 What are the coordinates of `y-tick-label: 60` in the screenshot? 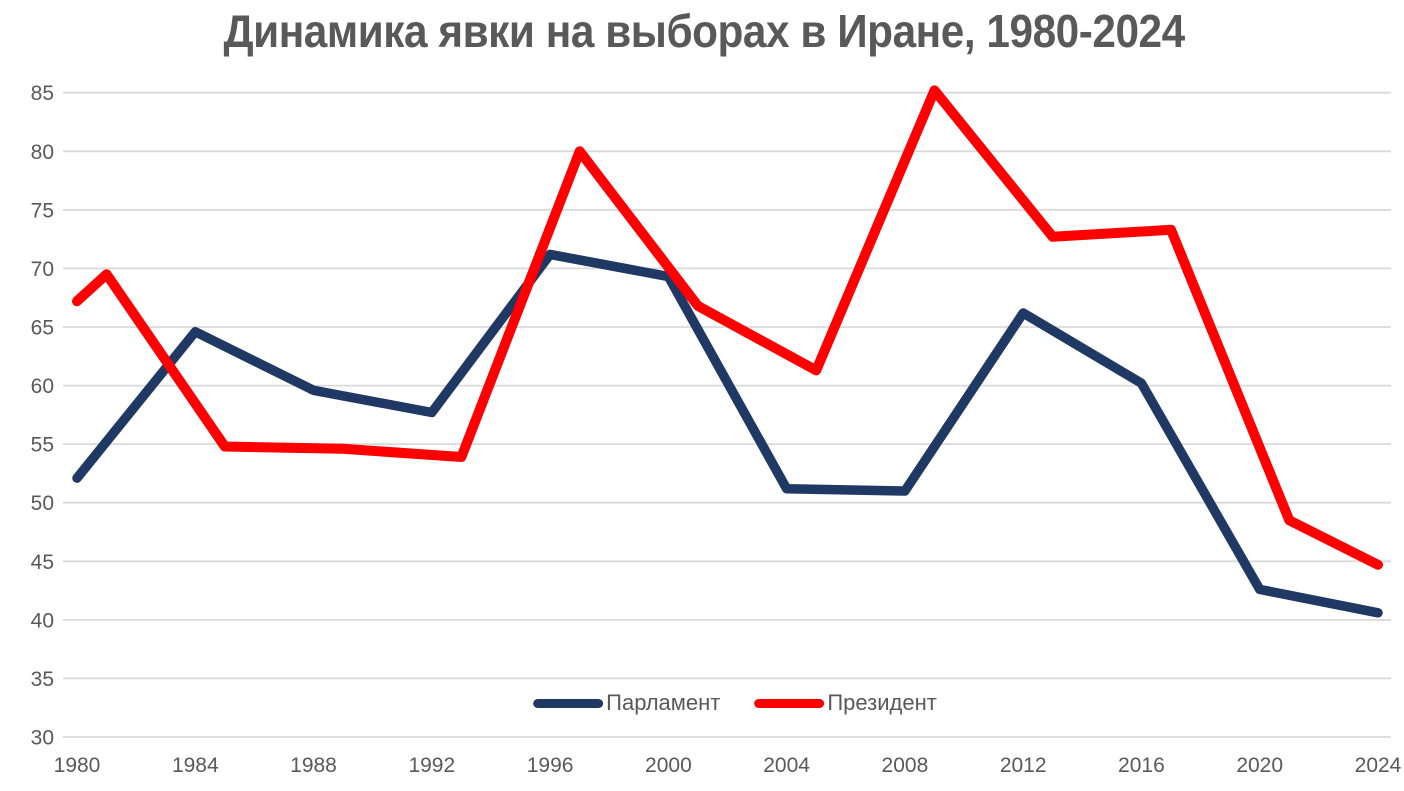 It's located at (42, 386).